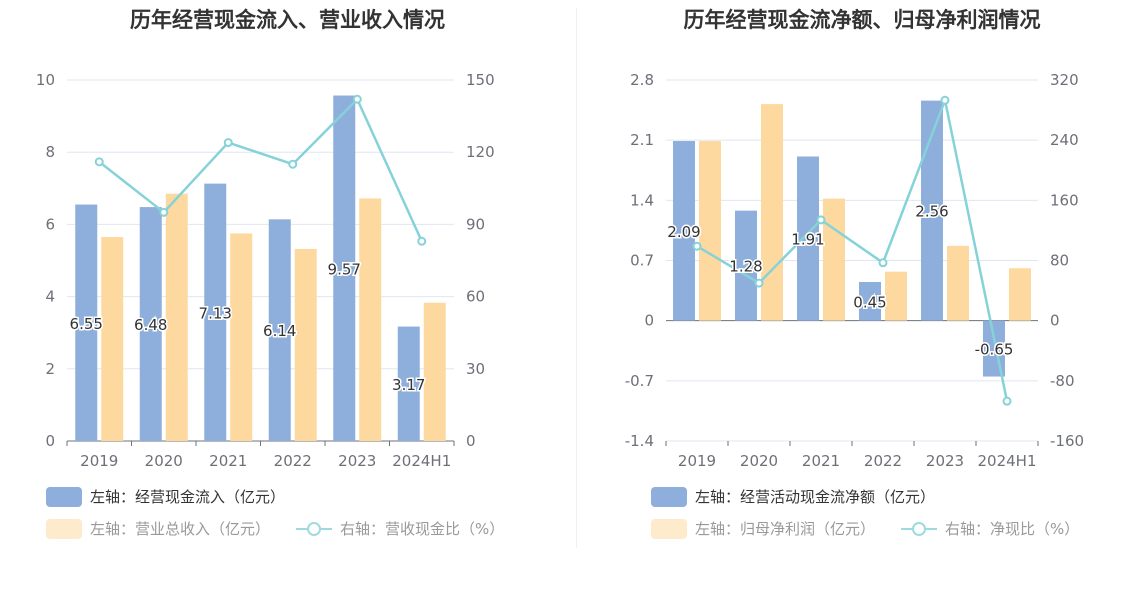  Describe the element at coordinates (697, 461) in the screenshot. I see `x-axis-tick-label: 2019` at that location.